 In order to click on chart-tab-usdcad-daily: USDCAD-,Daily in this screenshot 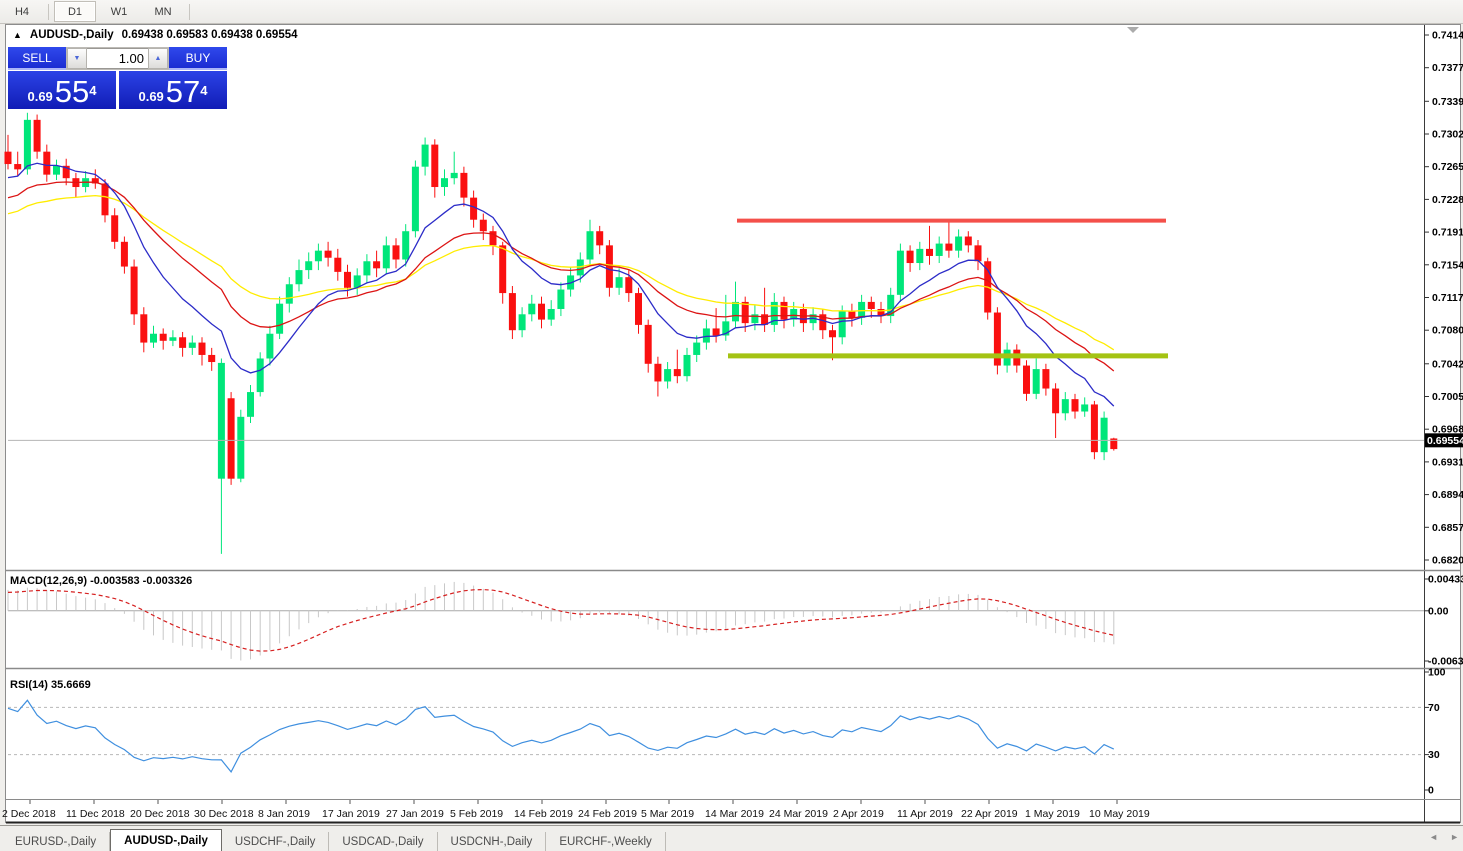, I will do `click(383, 841)`.